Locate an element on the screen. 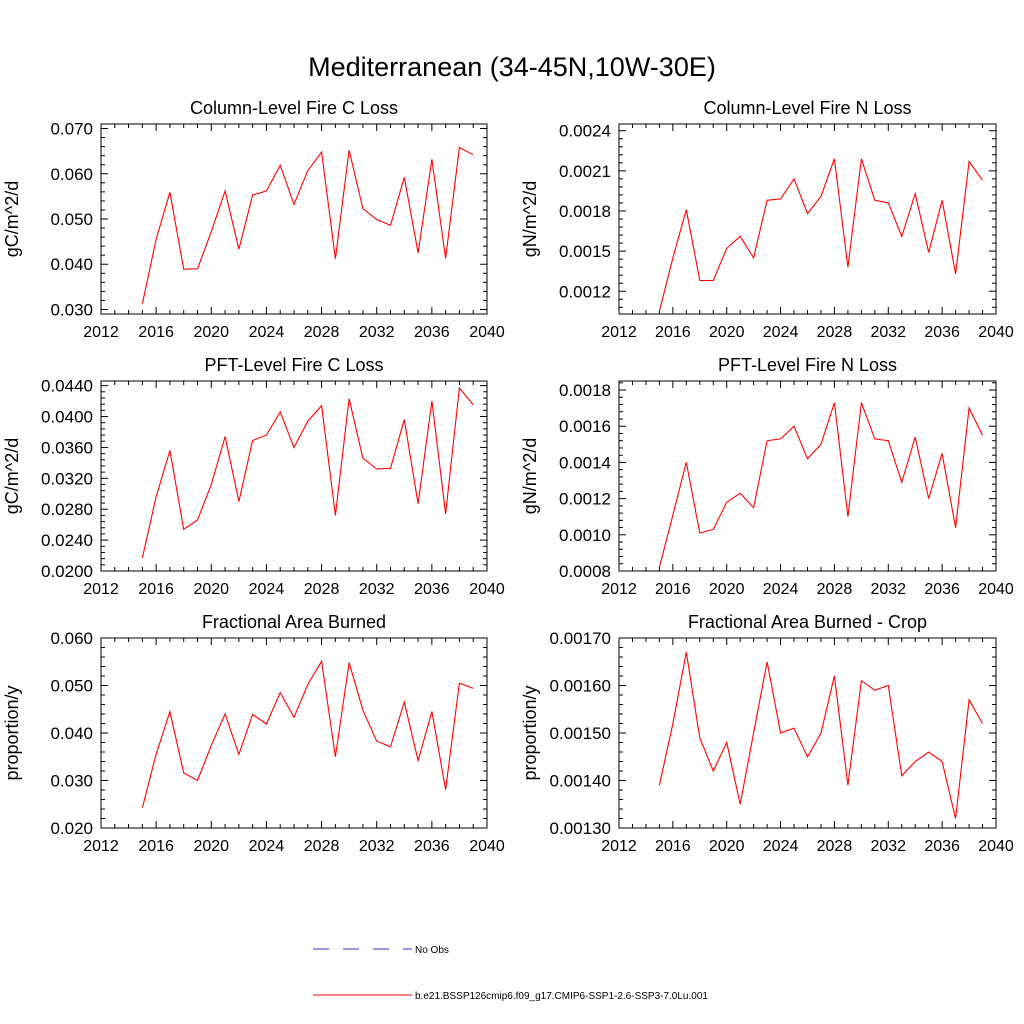 The width and height of the screenshot is (1024, 1024). y-tick-label: 0.0320 is located at coordinates (67, 478).